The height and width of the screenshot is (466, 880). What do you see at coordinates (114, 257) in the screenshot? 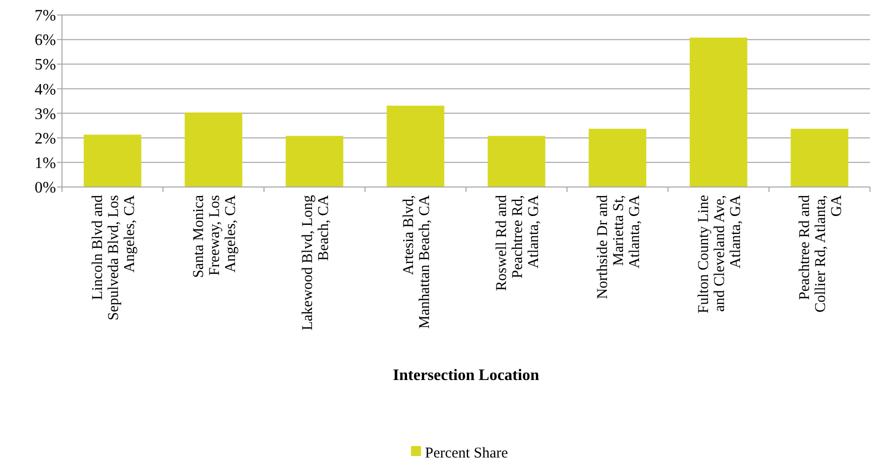
I see `x-tick-label: Lincoln Blvd and Sepulveda Blvd, Los Angeles, CA` at bounding box center [114, 257].